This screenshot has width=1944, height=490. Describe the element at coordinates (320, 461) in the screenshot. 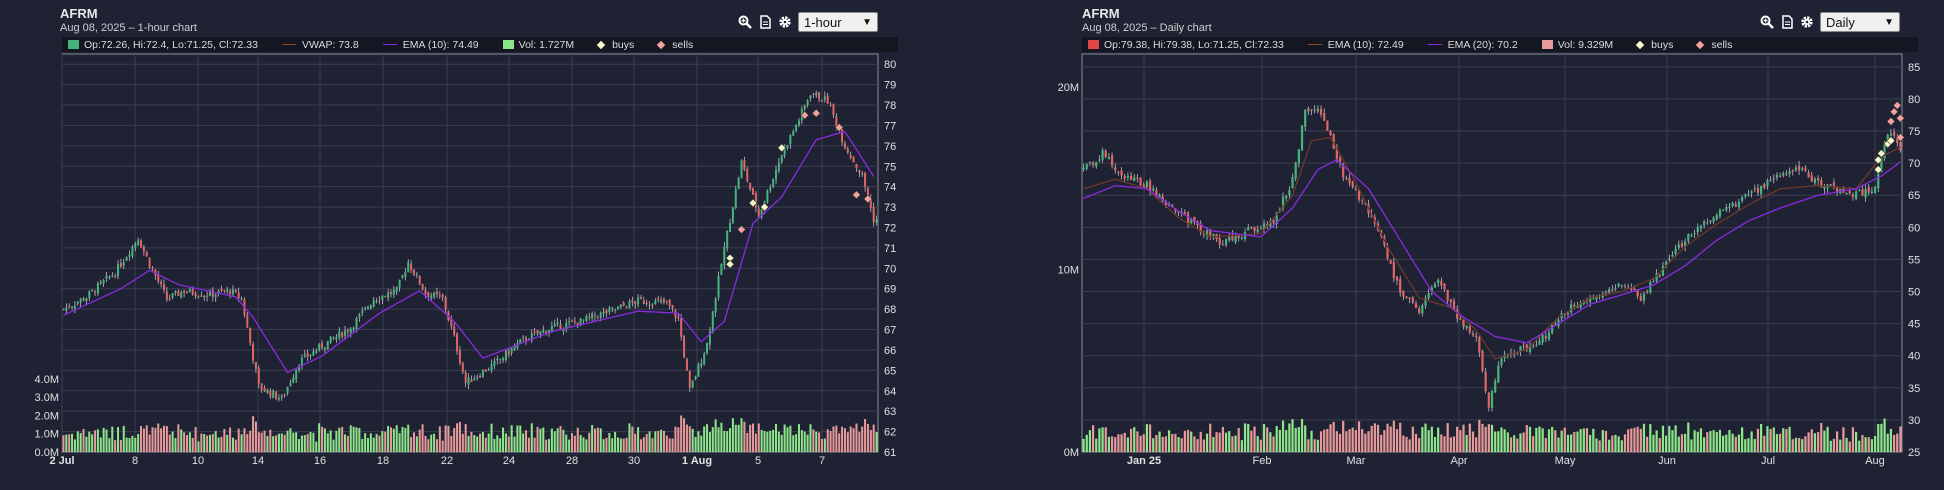

I see `x-tick-label: 16` at that location.